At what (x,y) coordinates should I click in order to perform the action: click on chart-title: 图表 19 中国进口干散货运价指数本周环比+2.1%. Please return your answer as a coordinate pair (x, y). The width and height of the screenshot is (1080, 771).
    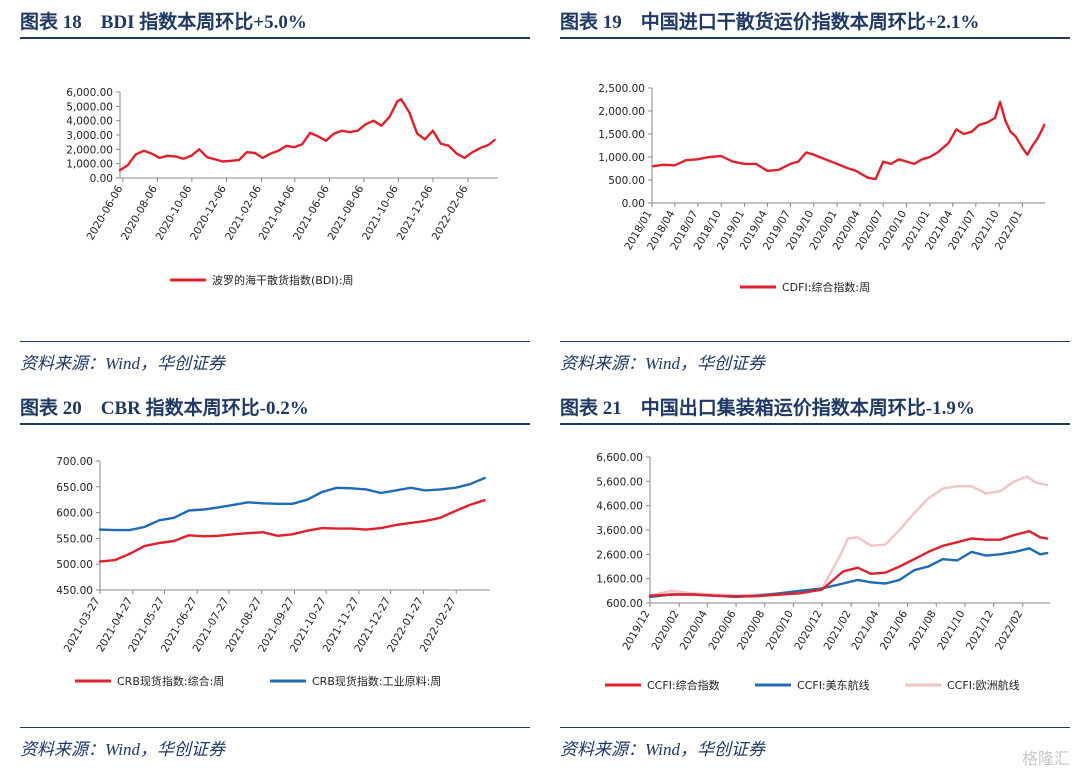
    Looking at the image, I should click on (770, 22).